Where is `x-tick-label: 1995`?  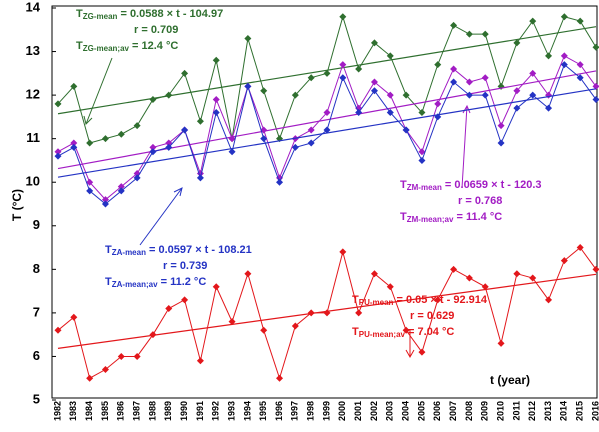
x-tick-label: 1995 is located at coordinates (263, 411).